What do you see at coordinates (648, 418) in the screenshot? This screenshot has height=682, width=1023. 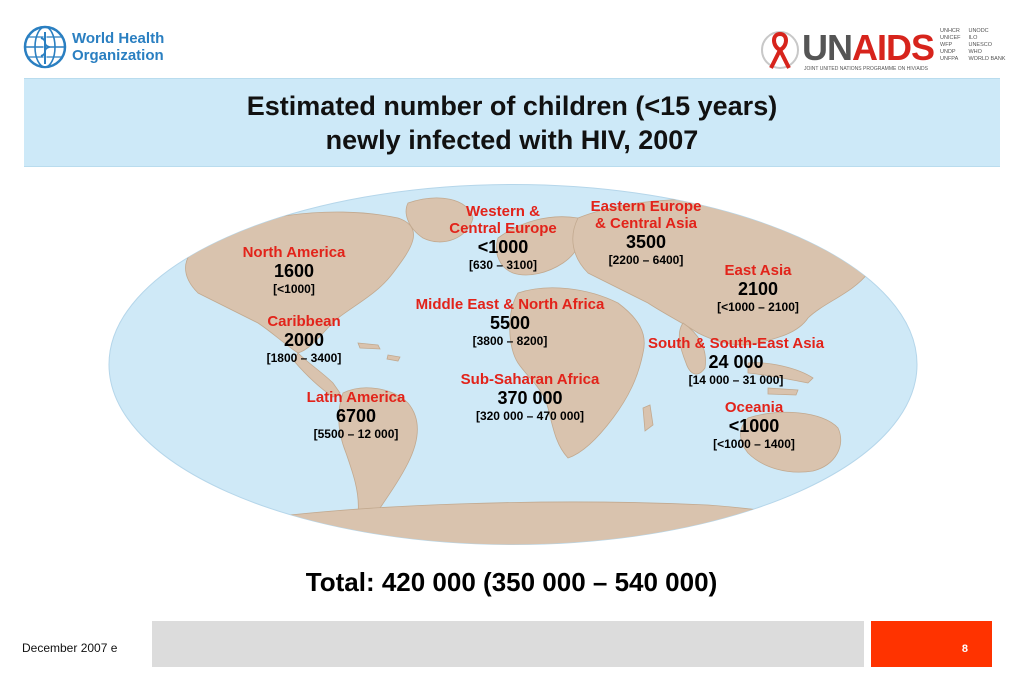 I see `madagascar-island` at bounding box center [648, 418].